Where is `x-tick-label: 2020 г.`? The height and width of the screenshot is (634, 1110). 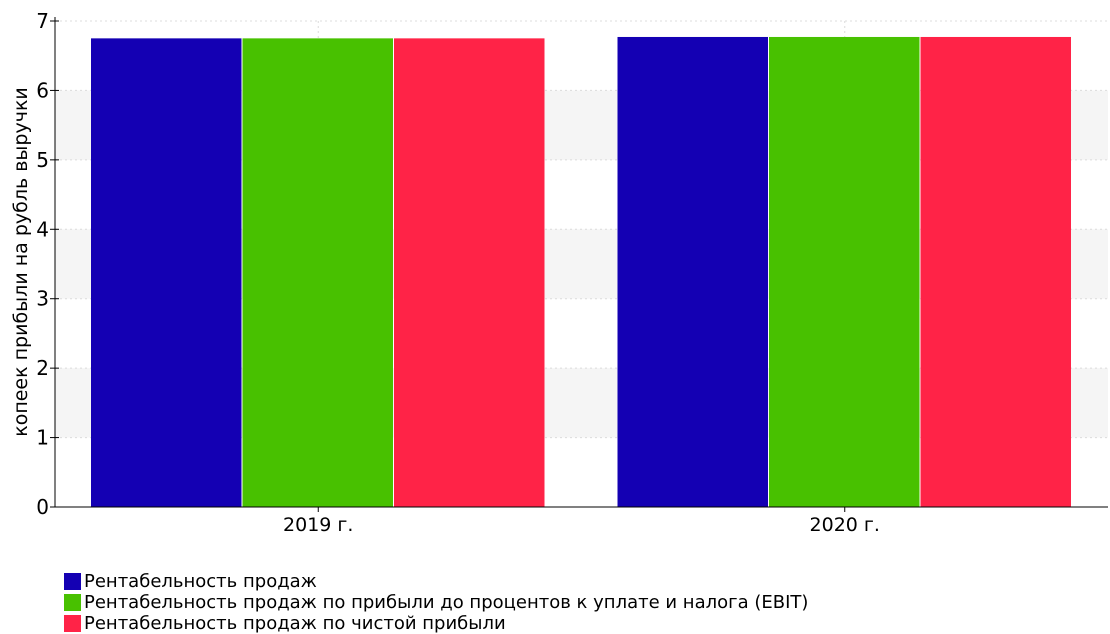 x-tick-label: 2020 г. is located at coordinates (845, 525).